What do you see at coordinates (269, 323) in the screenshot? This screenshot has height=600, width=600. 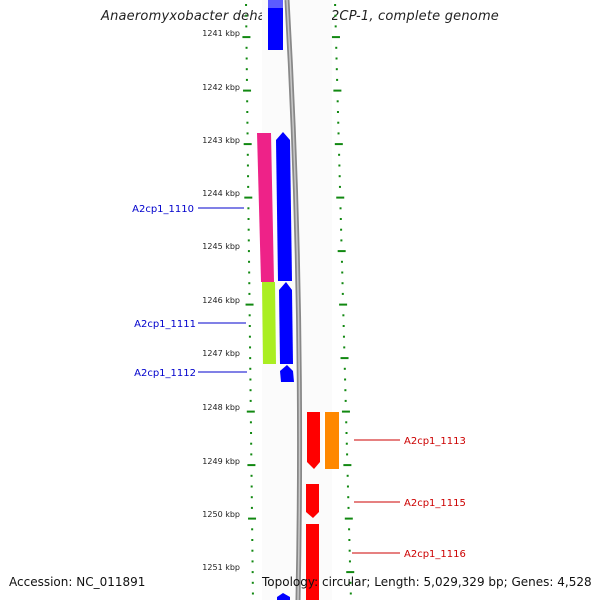 I see `feature-block-green` at bounding box center [269, 323].